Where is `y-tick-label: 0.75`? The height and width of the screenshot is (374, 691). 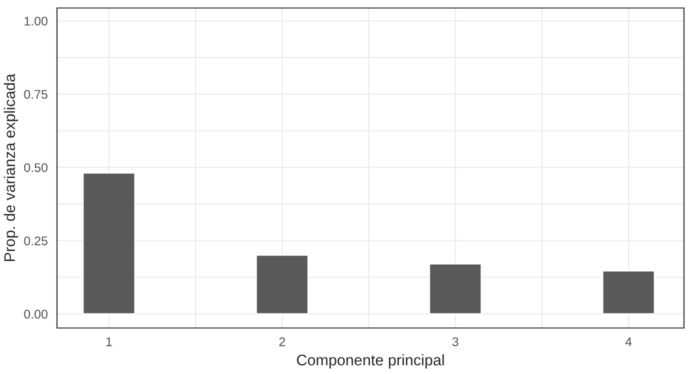 y-tick-label: 0.75 is located at coordinates (36, 94).